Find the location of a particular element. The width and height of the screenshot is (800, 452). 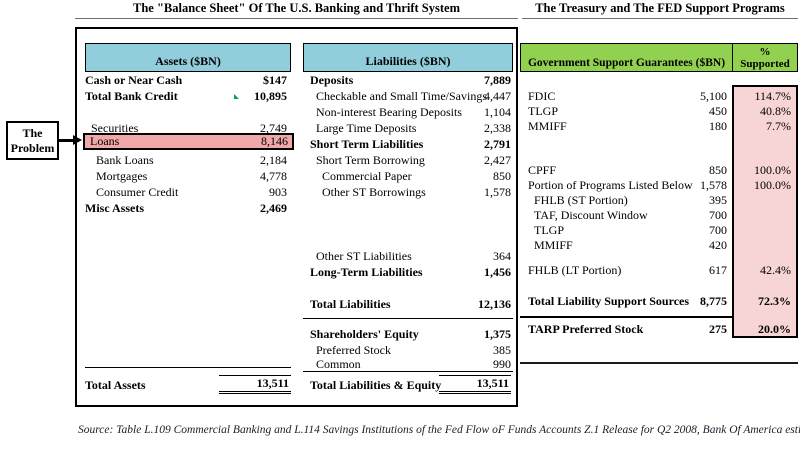

table-row: Securities 2,749 is located at coordinates (189, 128).